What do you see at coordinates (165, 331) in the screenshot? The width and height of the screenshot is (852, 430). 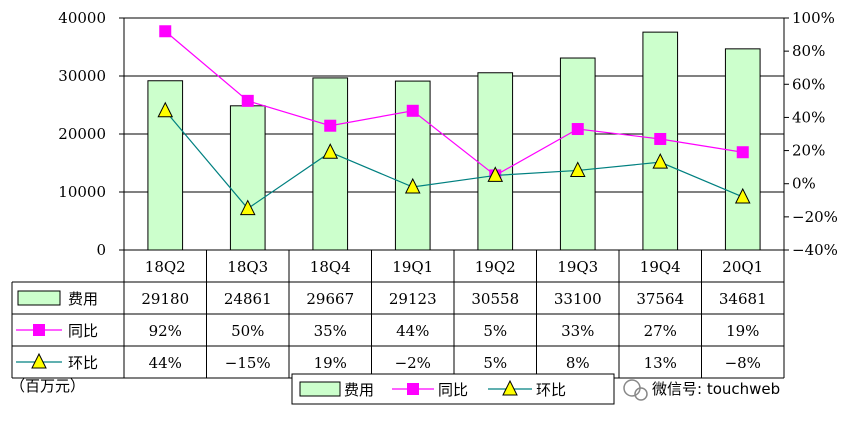 I see `data-cell: 92%` at bounding box center [165, 331].